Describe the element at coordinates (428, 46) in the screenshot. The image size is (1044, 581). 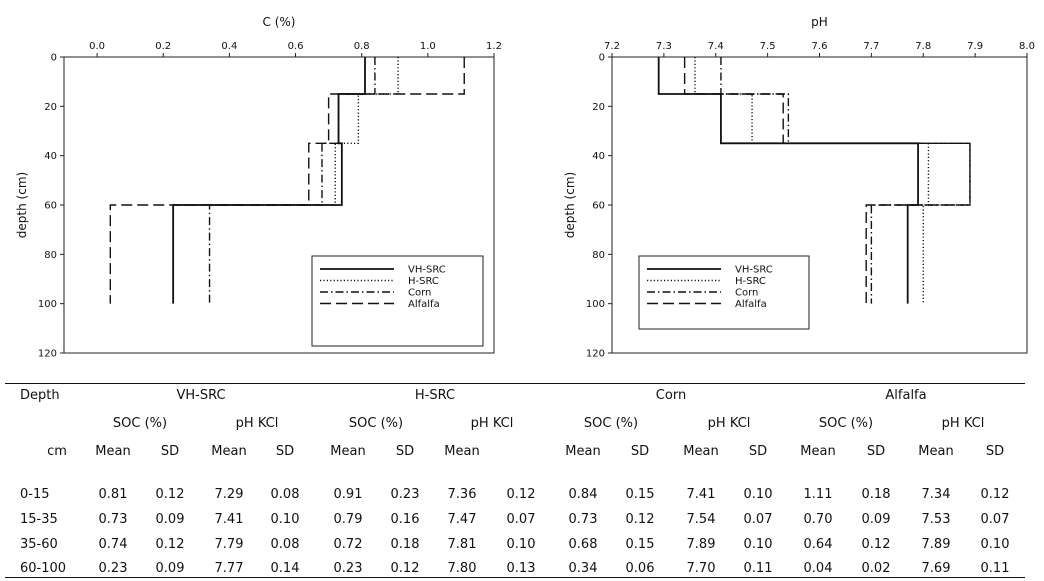
I see `x-tick-label: 1.0` at that location.